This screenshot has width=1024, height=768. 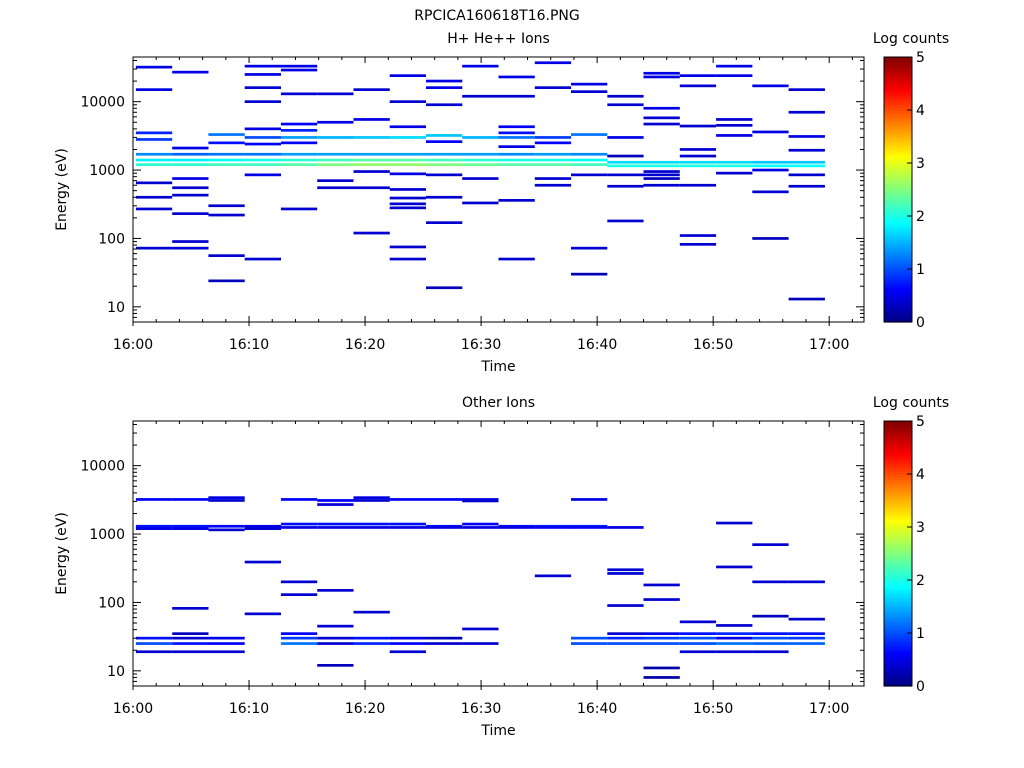 What do you see at coordinates (111, 603) in the screenshot?
I see `y-tick-label: 100` at bounding box center [111, 603].